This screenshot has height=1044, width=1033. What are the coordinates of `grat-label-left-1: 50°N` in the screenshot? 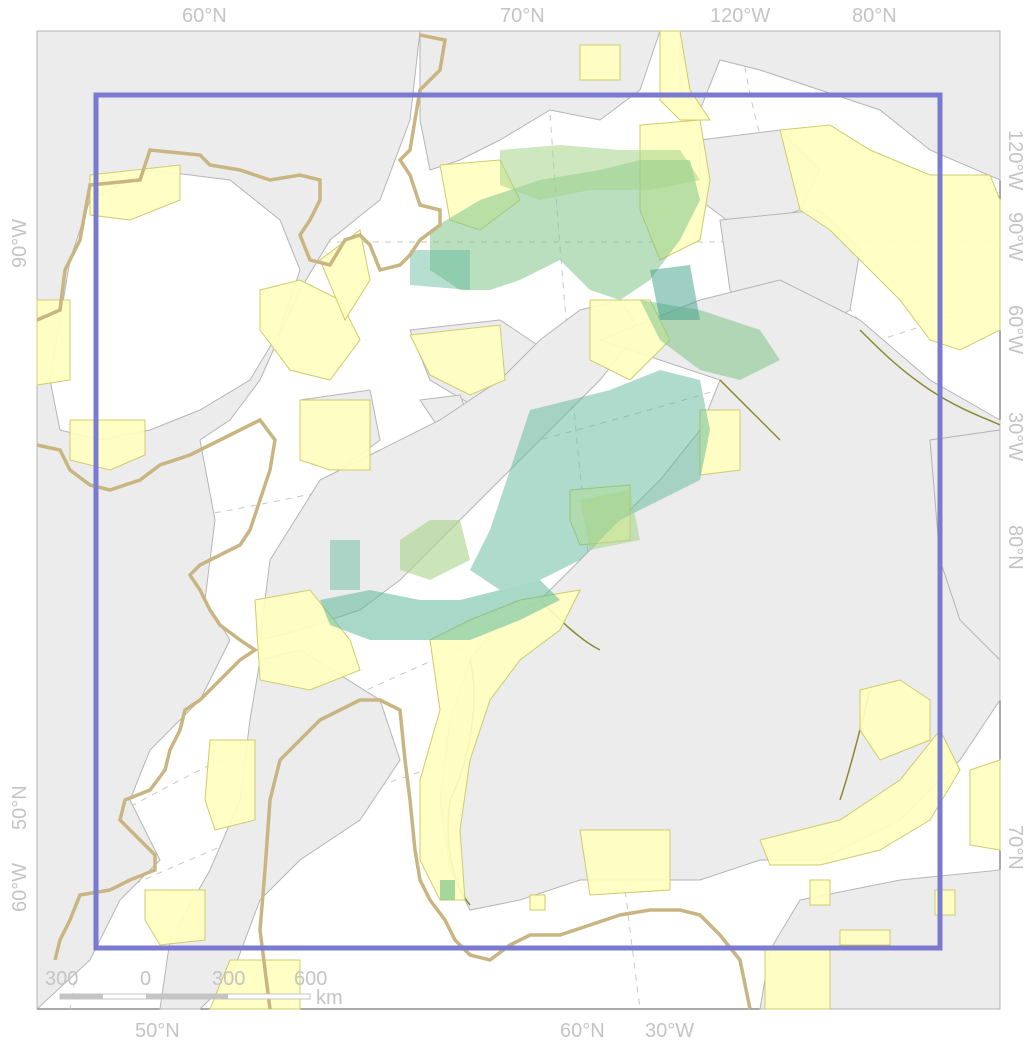 It's located at (20, 807).